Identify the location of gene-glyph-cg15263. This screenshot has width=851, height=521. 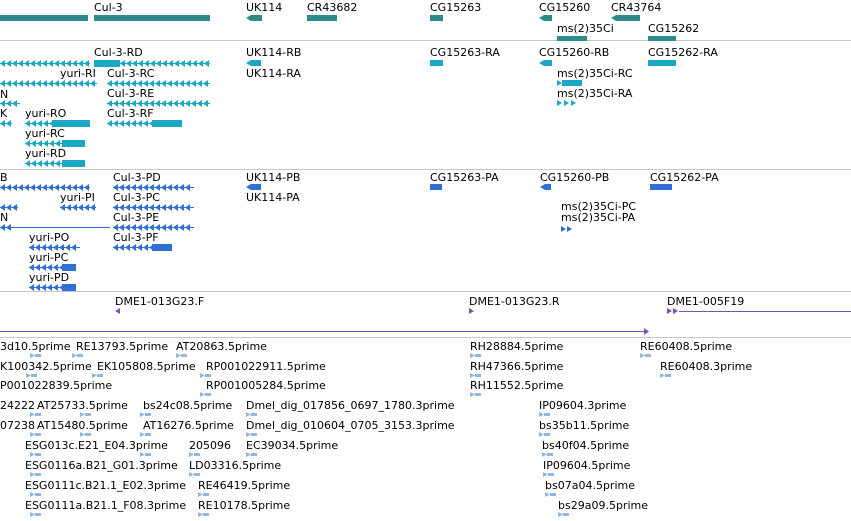
(436, 18).